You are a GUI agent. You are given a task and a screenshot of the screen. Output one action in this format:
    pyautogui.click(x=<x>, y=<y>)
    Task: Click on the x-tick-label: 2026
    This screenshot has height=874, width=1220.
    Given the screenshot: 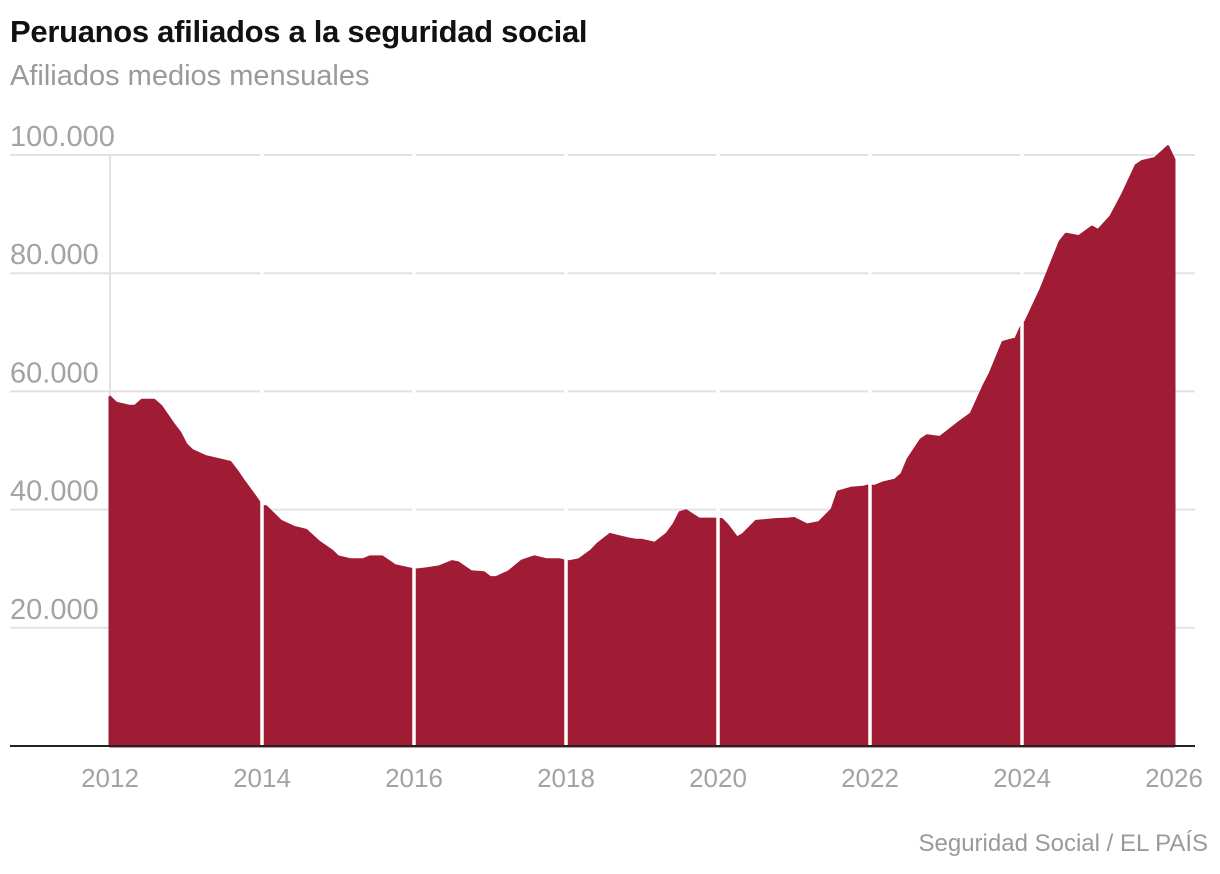 What is the action you would take?
    pyautogui.click(x=1174, y=778)
    